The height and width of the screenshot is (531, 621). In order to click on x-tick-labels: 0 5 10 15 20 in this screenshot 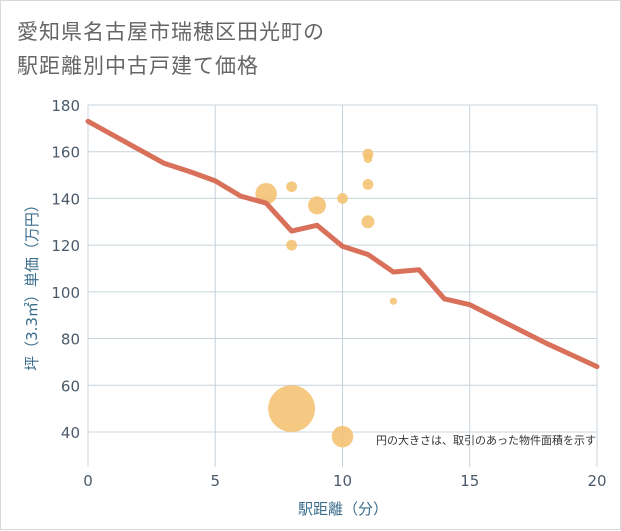, I will do `click(344, 481)`.